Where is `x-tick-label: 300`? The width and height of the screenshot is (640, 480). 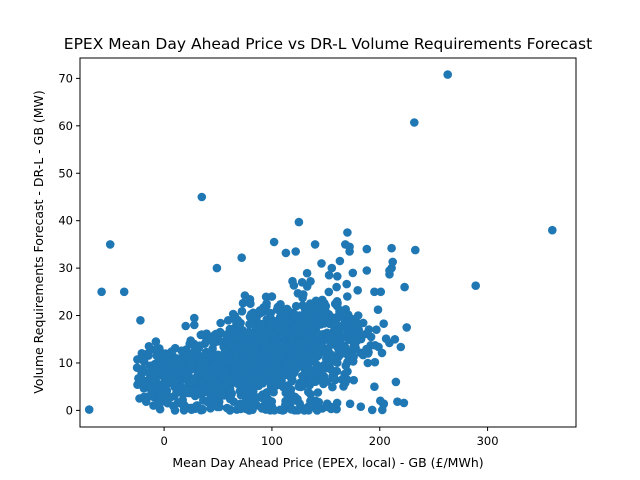 x-tick-label: 300 is located at coordinates (488, 441).